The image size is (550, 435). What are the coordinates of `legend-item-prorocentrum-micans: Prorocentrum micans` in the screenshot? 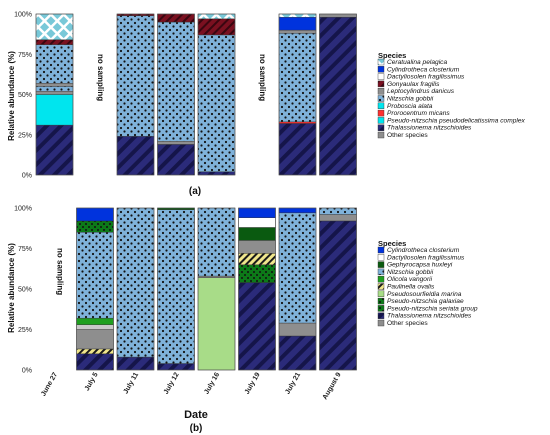 It's located at (418, 113).